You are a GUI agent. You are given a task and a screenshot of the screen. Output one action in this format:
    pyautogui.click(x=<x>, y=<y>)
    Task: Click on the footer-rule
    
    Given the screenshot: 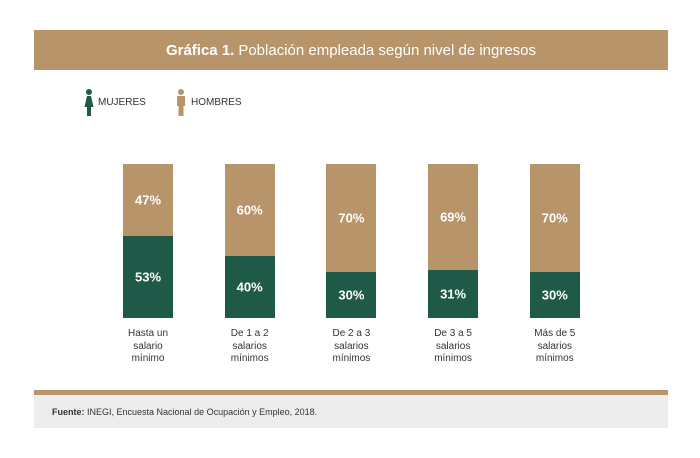 What is the action you would take?
    pyautogui.click(x=351, y=392)
    